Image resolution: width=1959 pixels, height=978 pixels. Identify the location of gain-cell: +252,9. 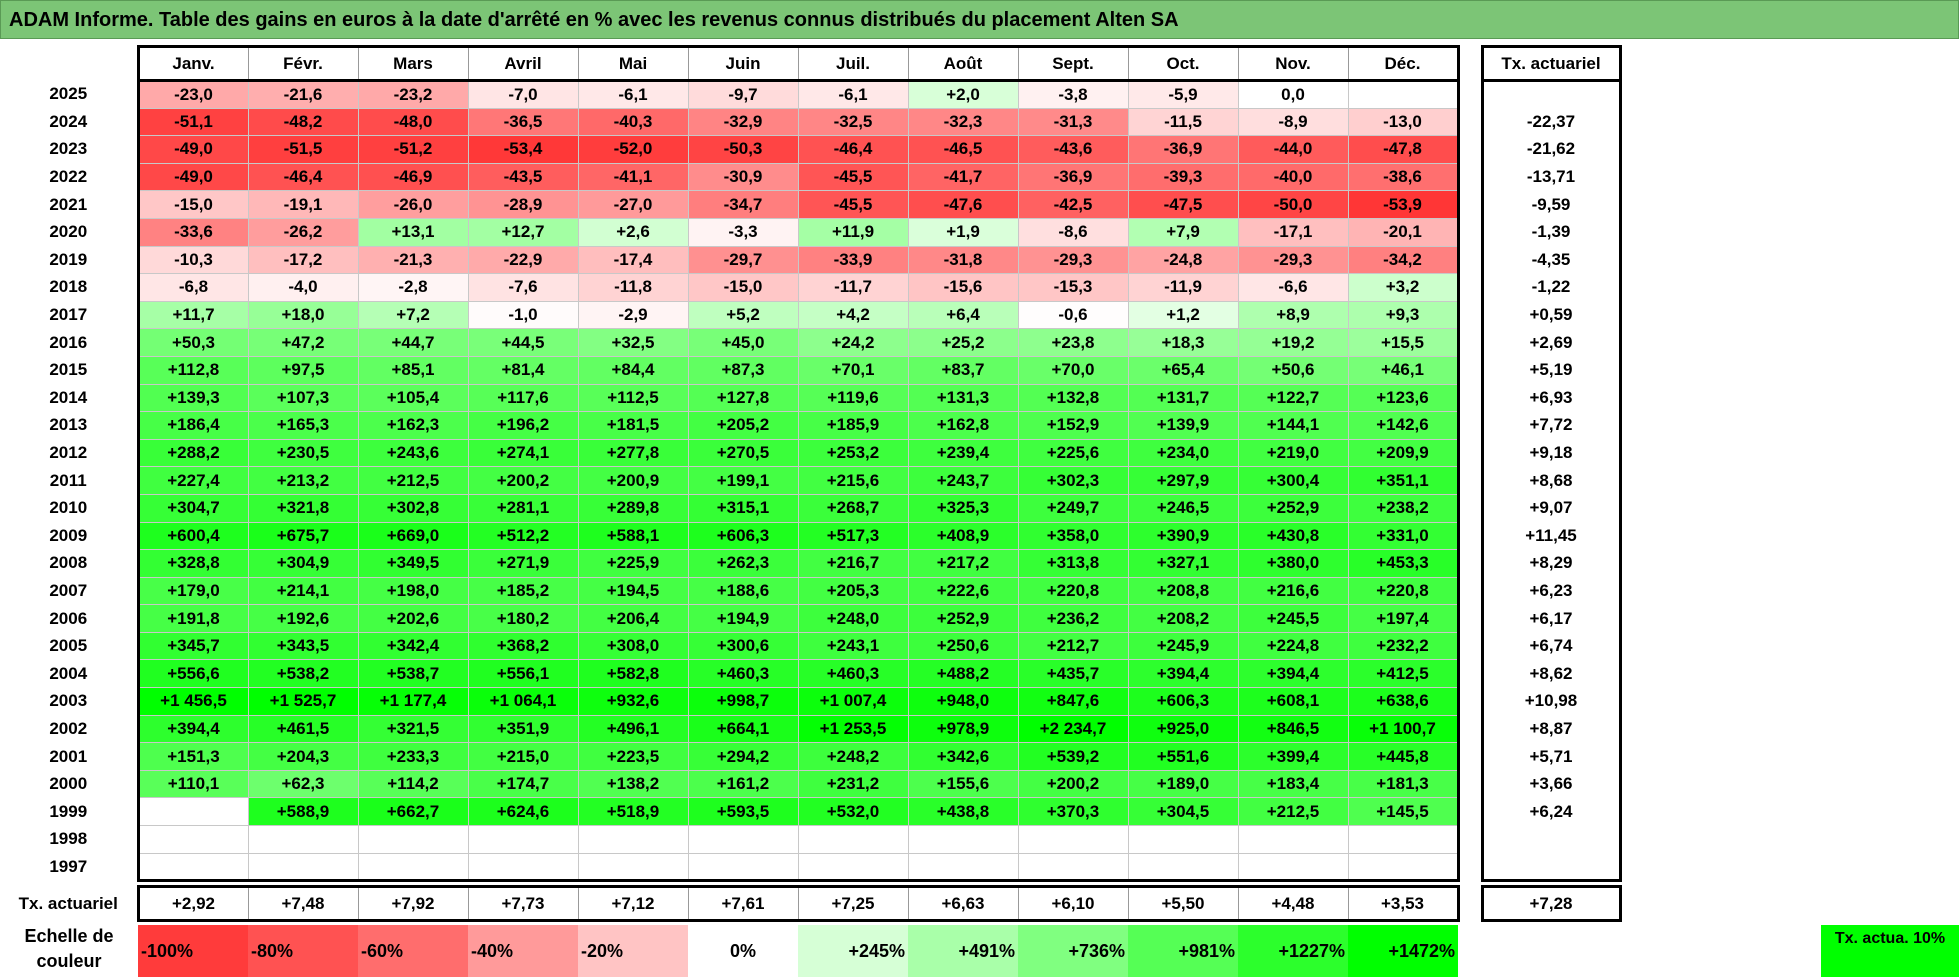
(963, 618).